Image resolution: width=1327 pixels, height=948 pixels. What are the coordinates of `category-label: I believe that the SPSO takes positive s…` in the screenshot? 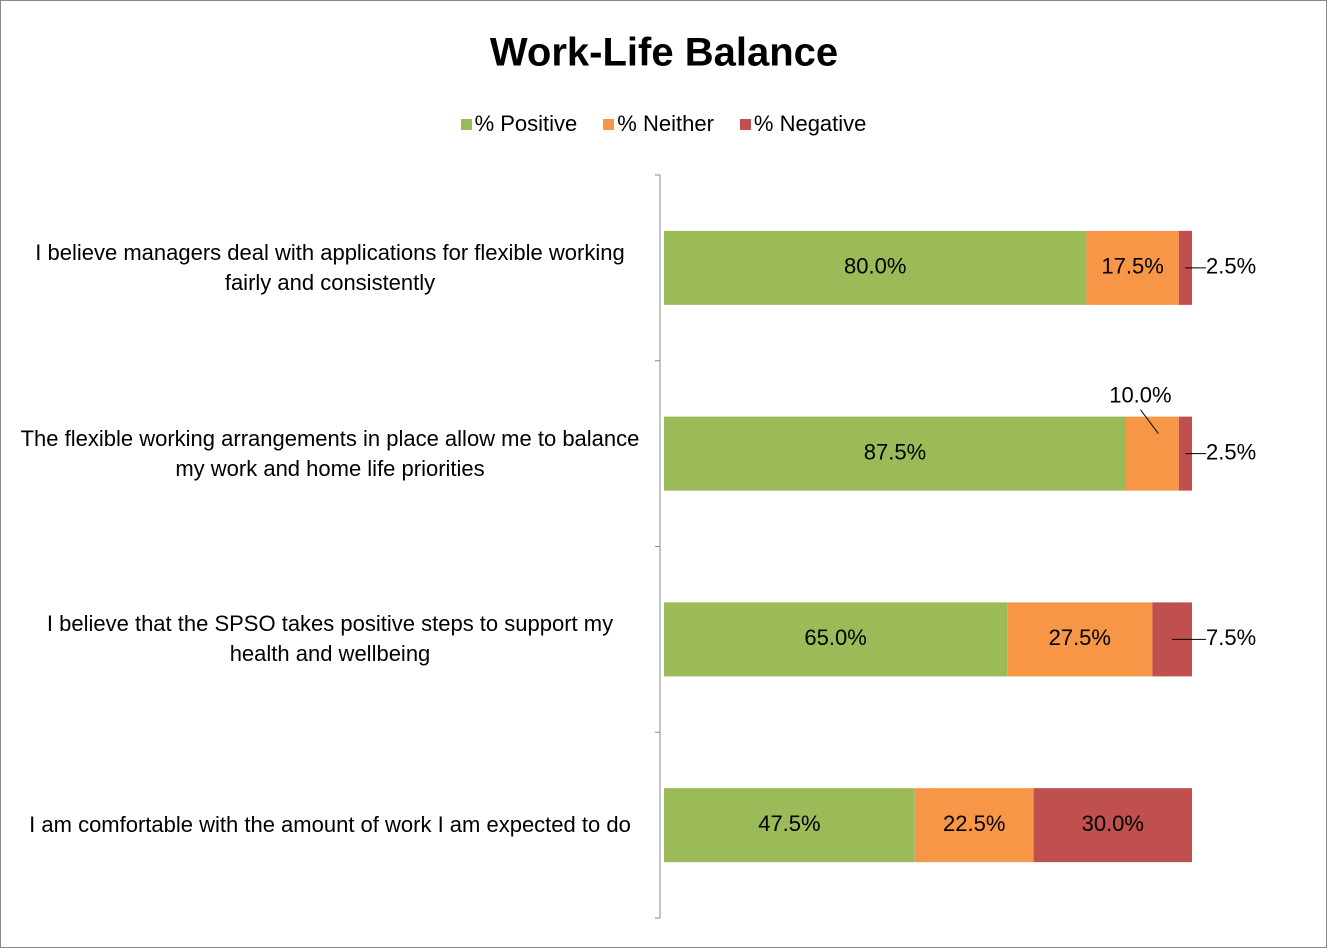 It's located at (330, 639).